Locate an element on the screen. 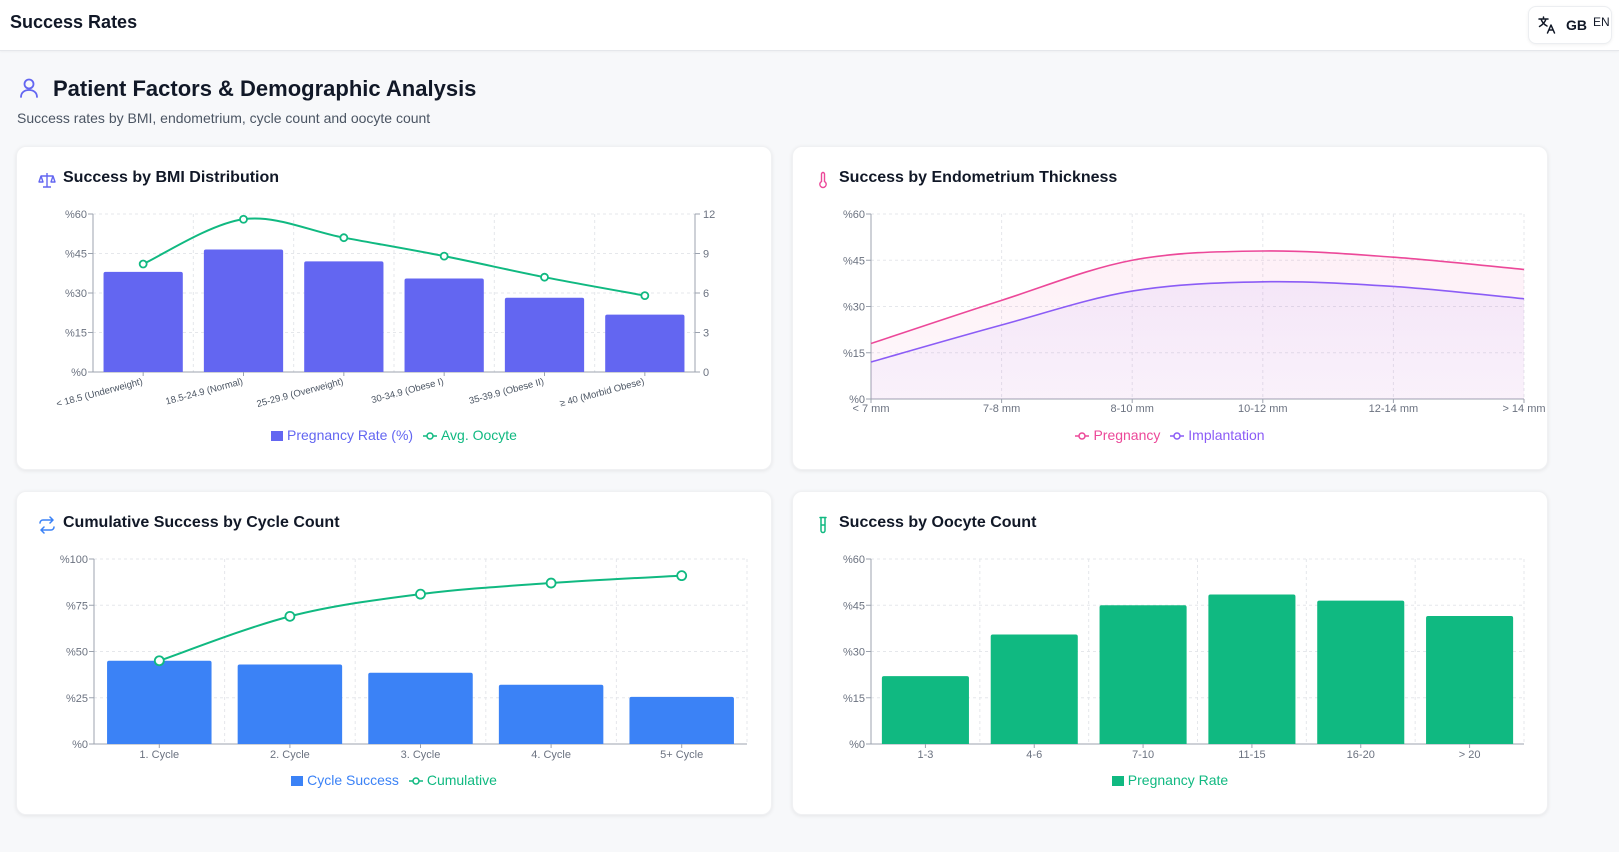 The image size is (1619, 852). legend-pregnancy-rate: Pregnancy Rate is located at coordinates (1170, 780).